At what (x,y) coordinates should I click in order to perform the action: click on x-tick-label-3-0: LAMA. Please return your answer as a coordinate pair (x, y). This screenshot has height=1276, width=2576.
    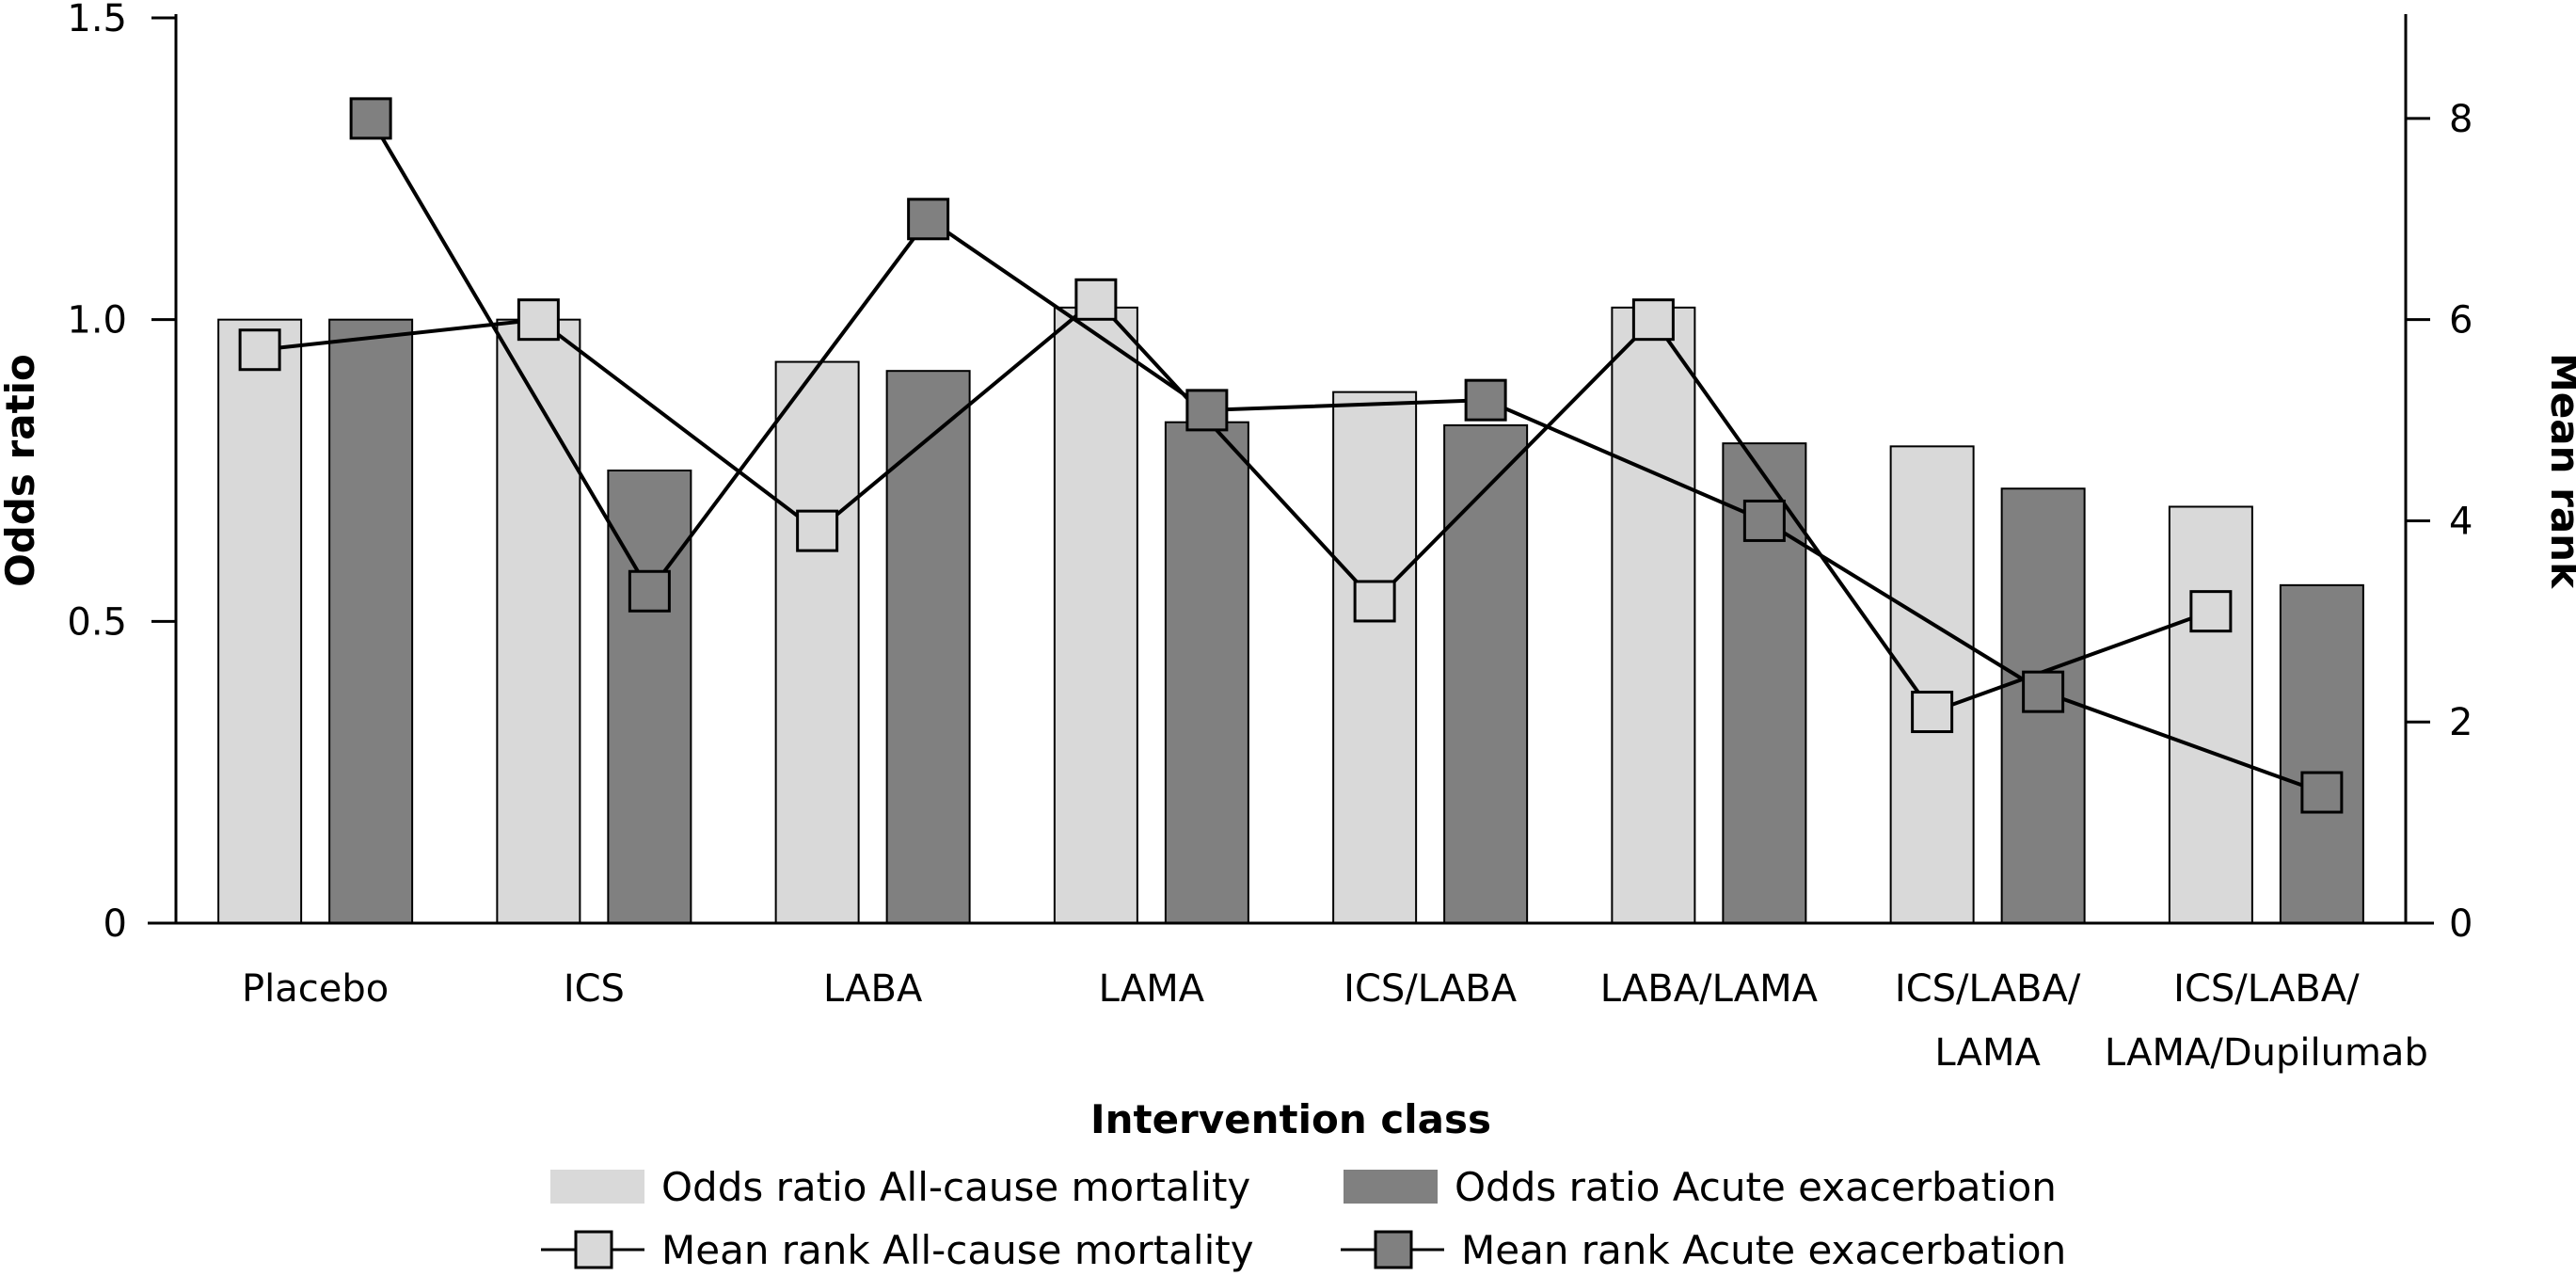
    Looking at the image, I should click on (1152, 989).